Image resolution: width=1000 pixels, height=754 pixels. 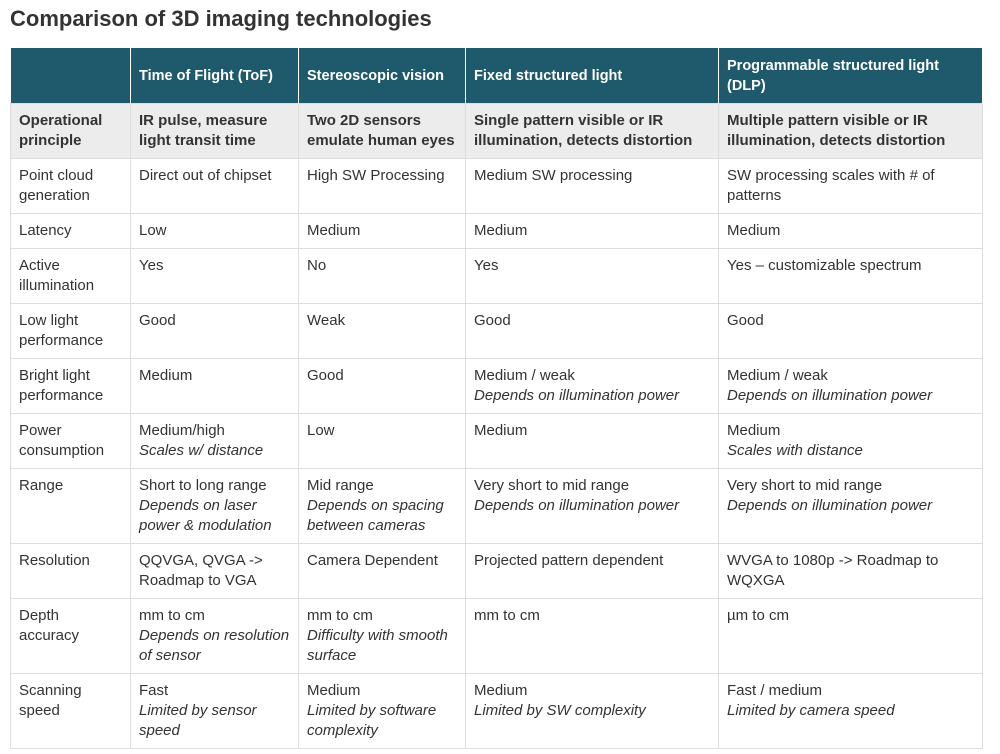 I want to click on page-title: Comparison of 3D imaging technologies, so click(x=221, y=18).